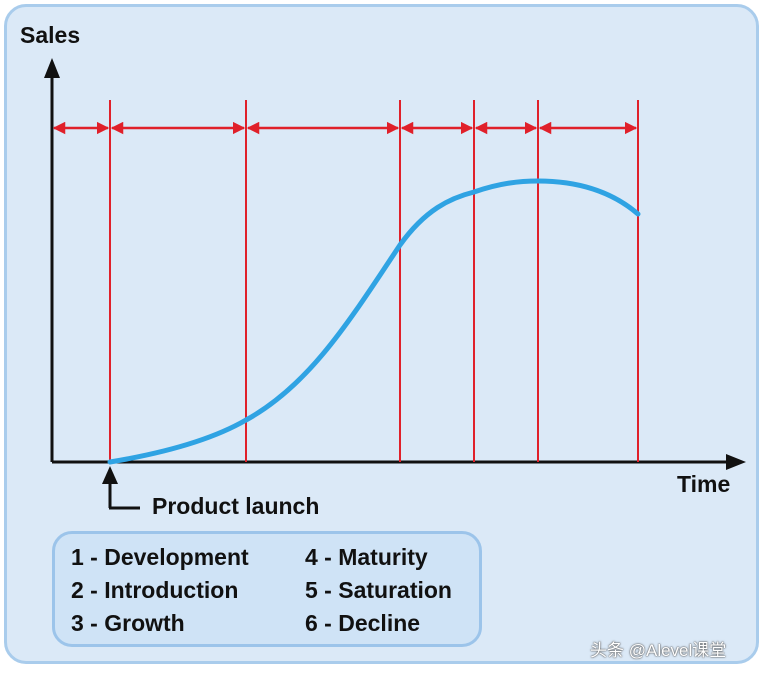 The image size is (768, 674). I want to click on legend-item: 5 - Saturation, so click(378, 590).